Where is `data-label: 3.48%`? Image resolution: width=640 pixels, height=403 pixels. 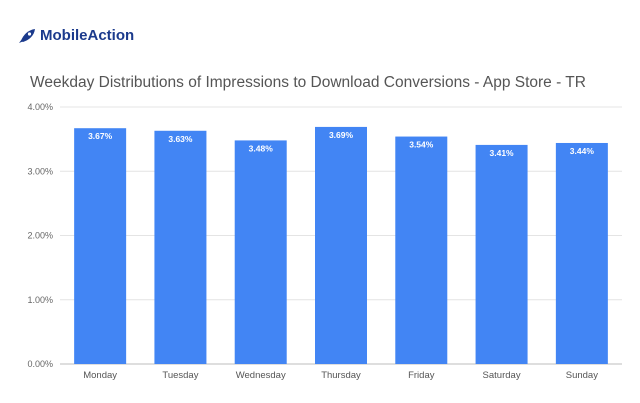
data-label: 3.48% is located at coordinates (261, 148).